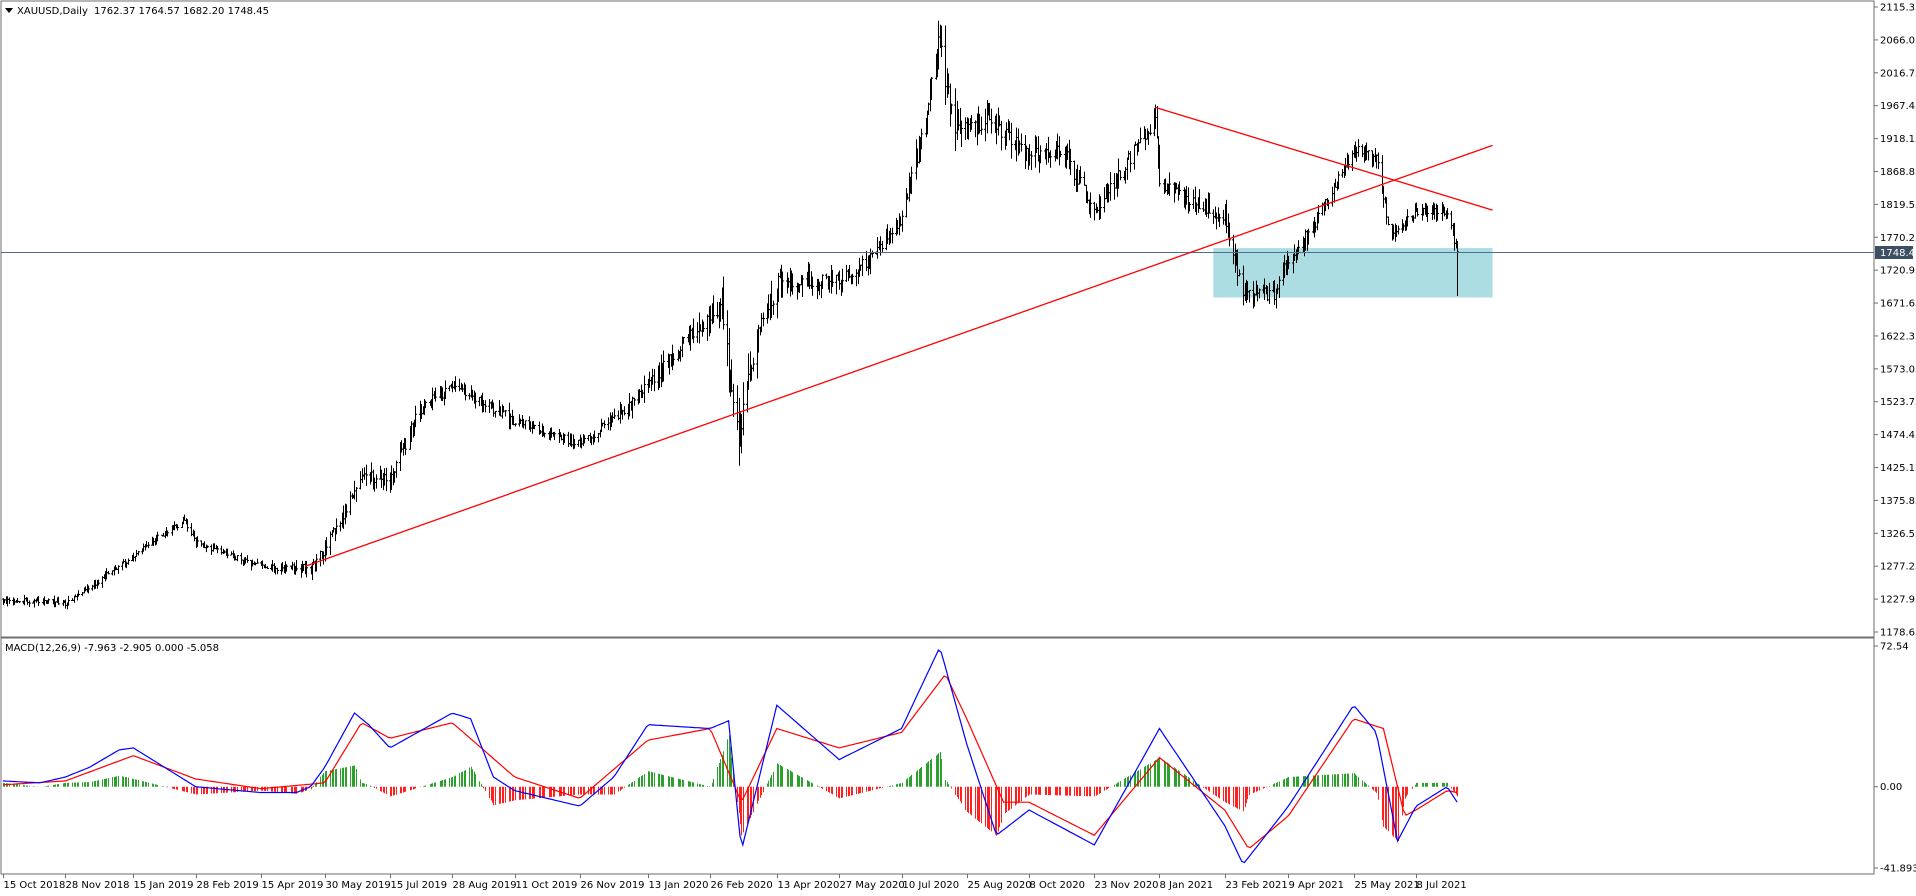  Describe the element at coordinates (1387, 885) in the screenshot. I see `time-tick-label: 25 May 2021` at that location.